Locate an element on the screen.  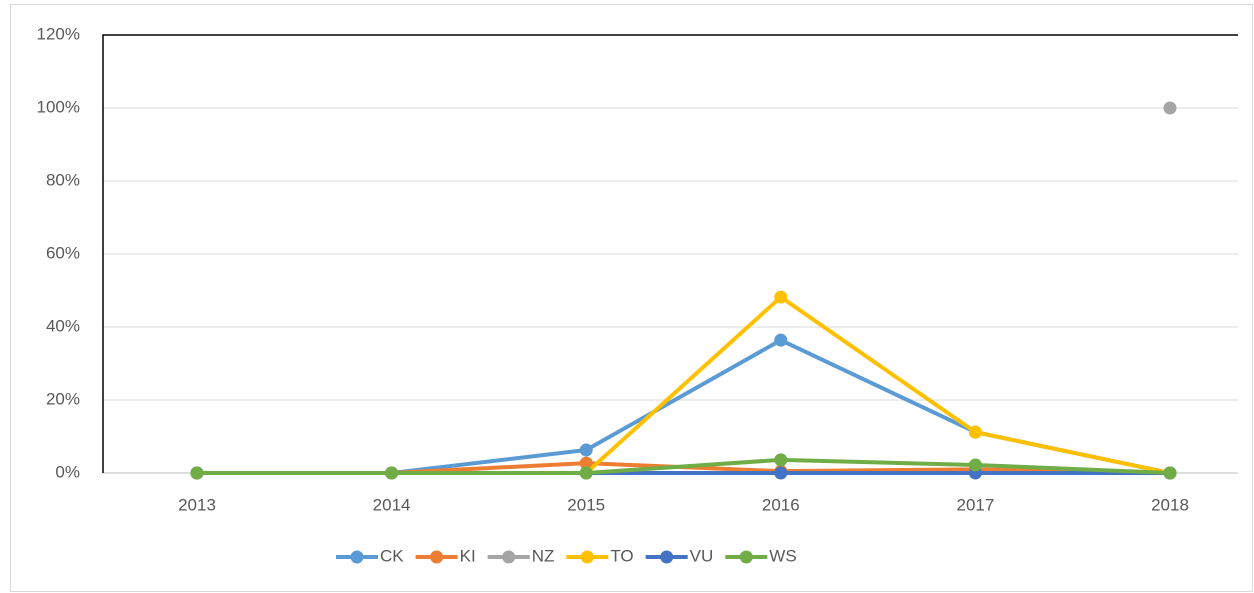
x-tick-label: 2016 is located at coordinates (781, 504).